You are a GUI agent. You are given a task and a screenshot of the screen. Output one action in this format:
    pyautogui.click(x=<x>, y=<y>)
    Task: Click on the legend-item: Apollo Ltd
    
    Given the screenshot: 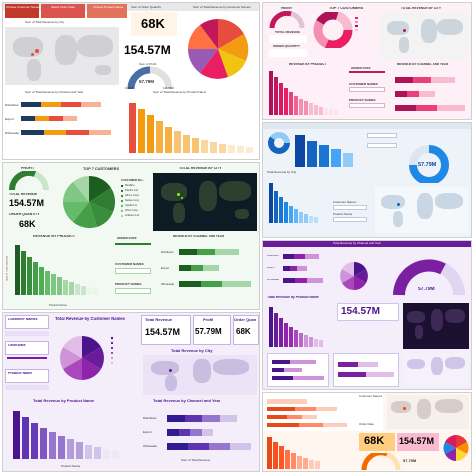 What is the action you would take?
    pyautogui.click(x=131, y=205)
    